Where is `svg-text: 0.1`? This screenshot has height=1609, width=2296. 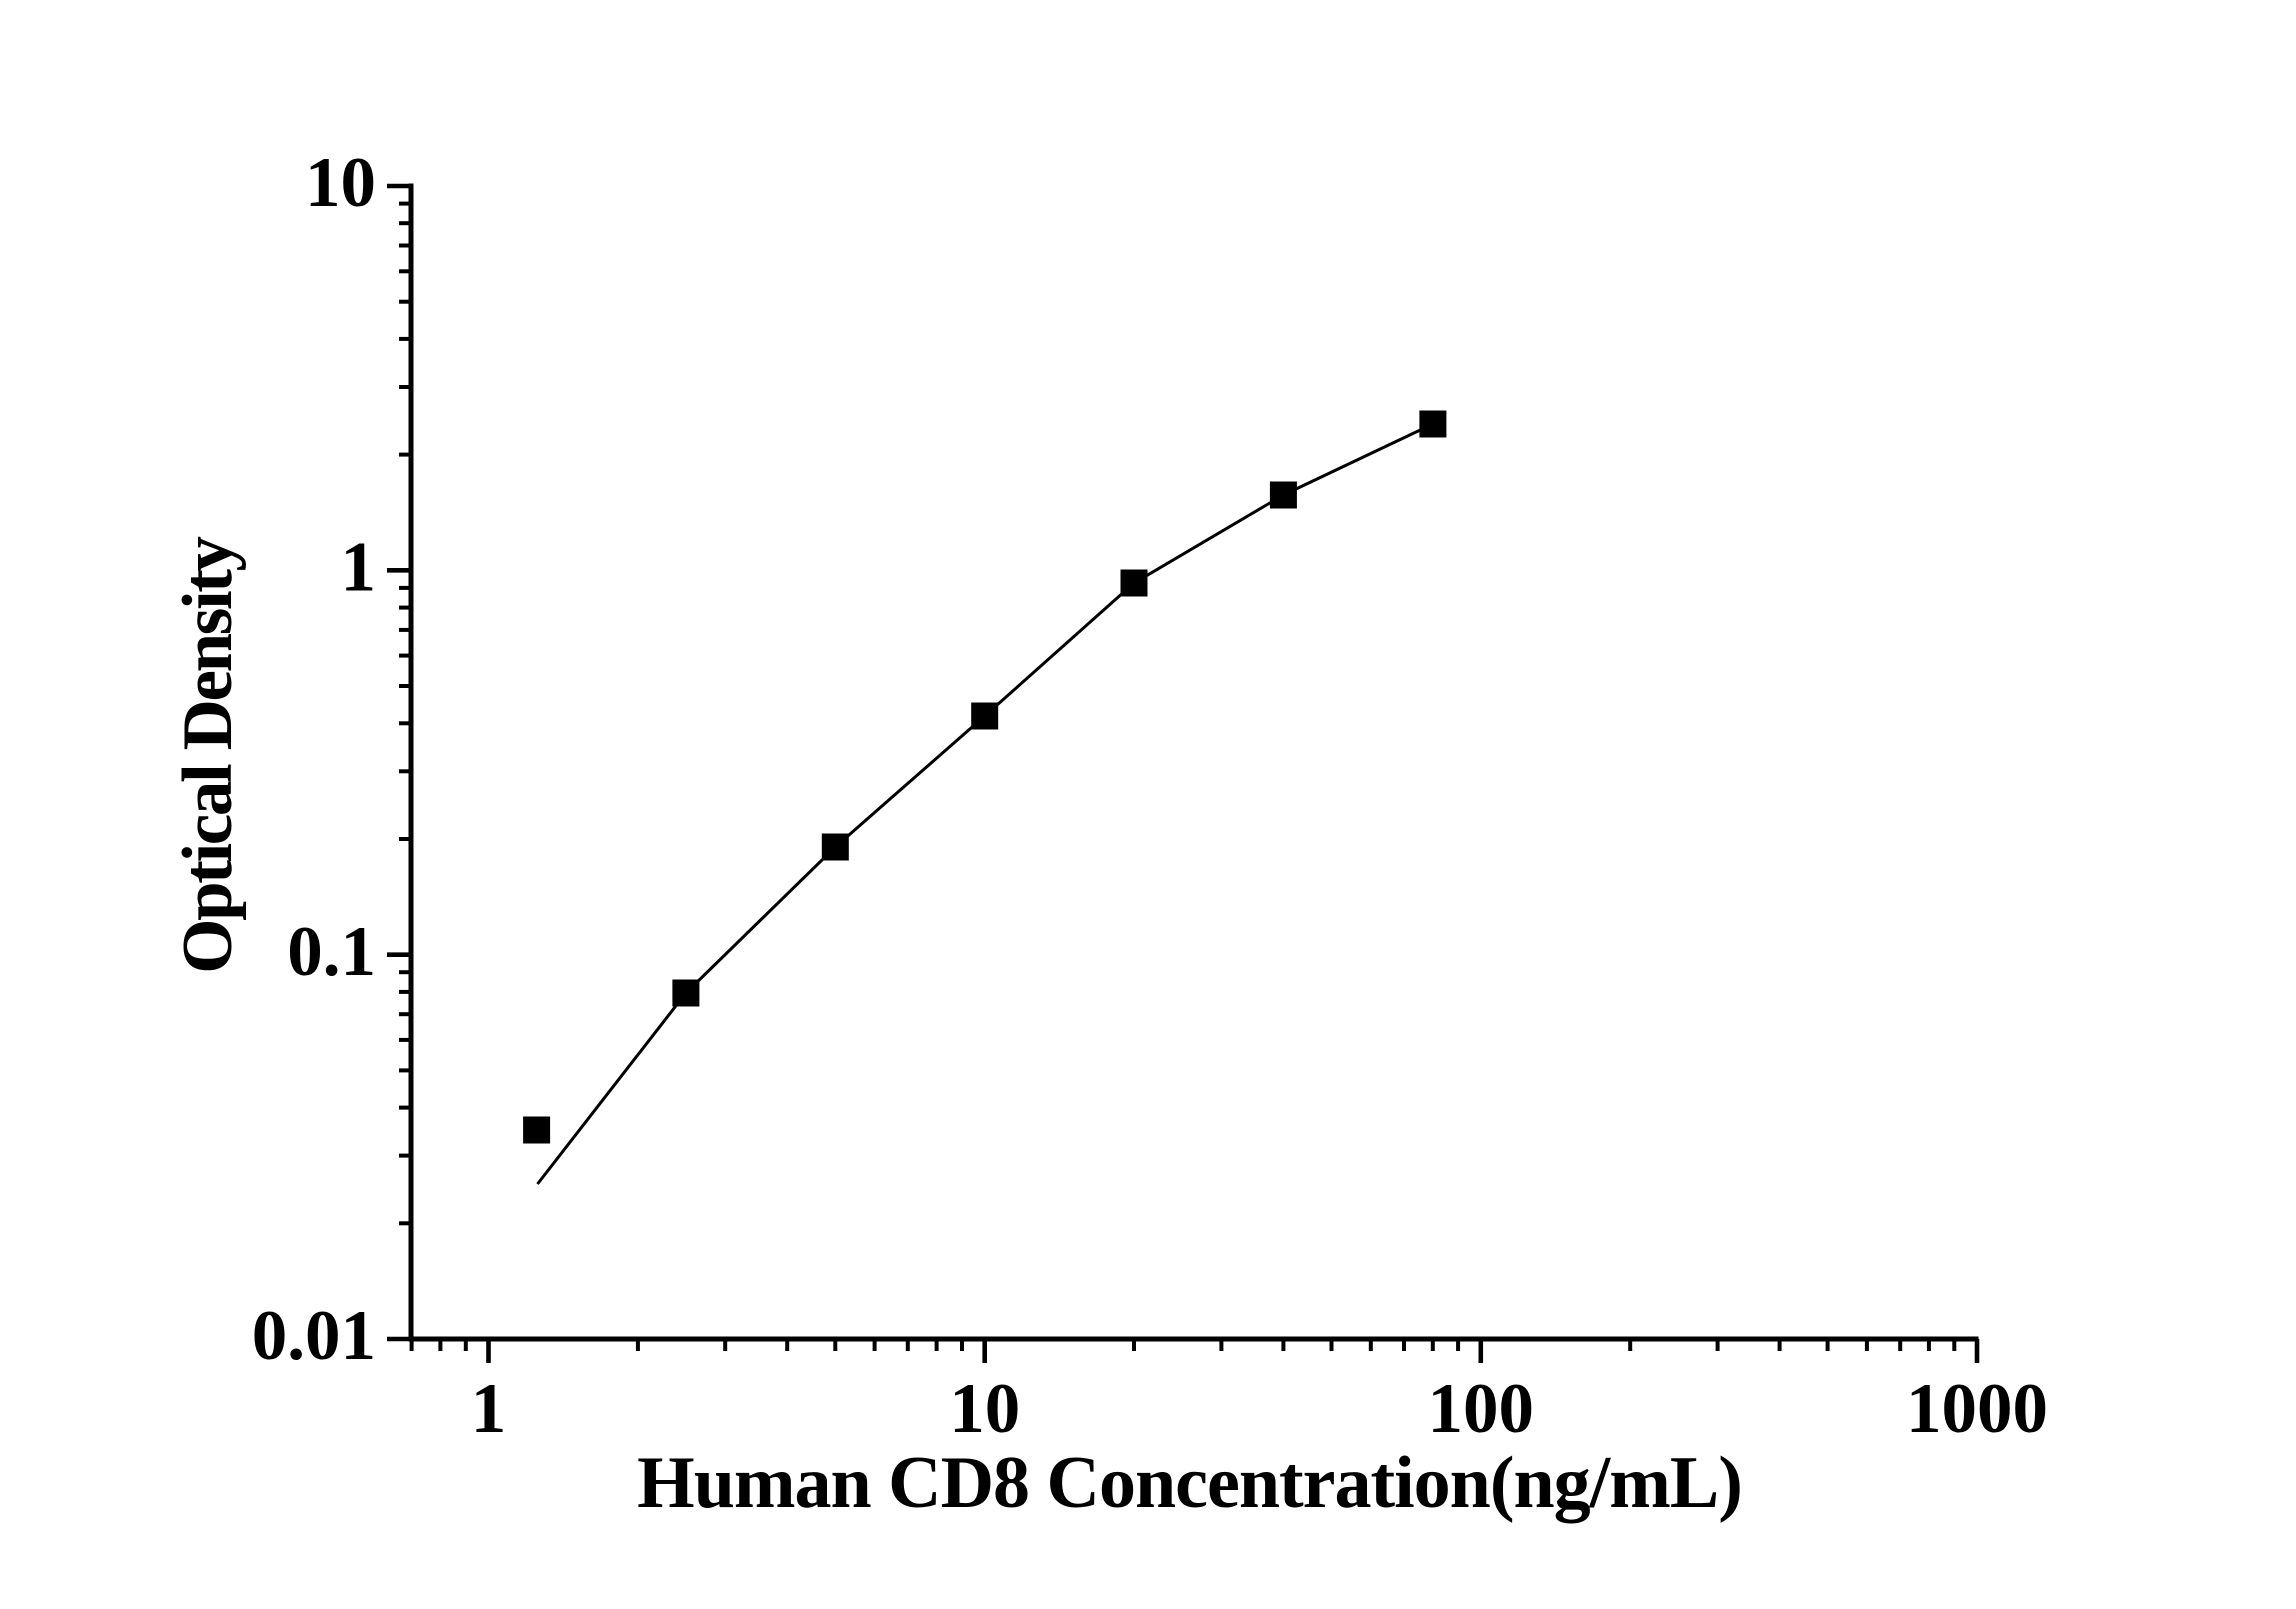 svg-text: 0.1 is located at coordinates (331, 952).